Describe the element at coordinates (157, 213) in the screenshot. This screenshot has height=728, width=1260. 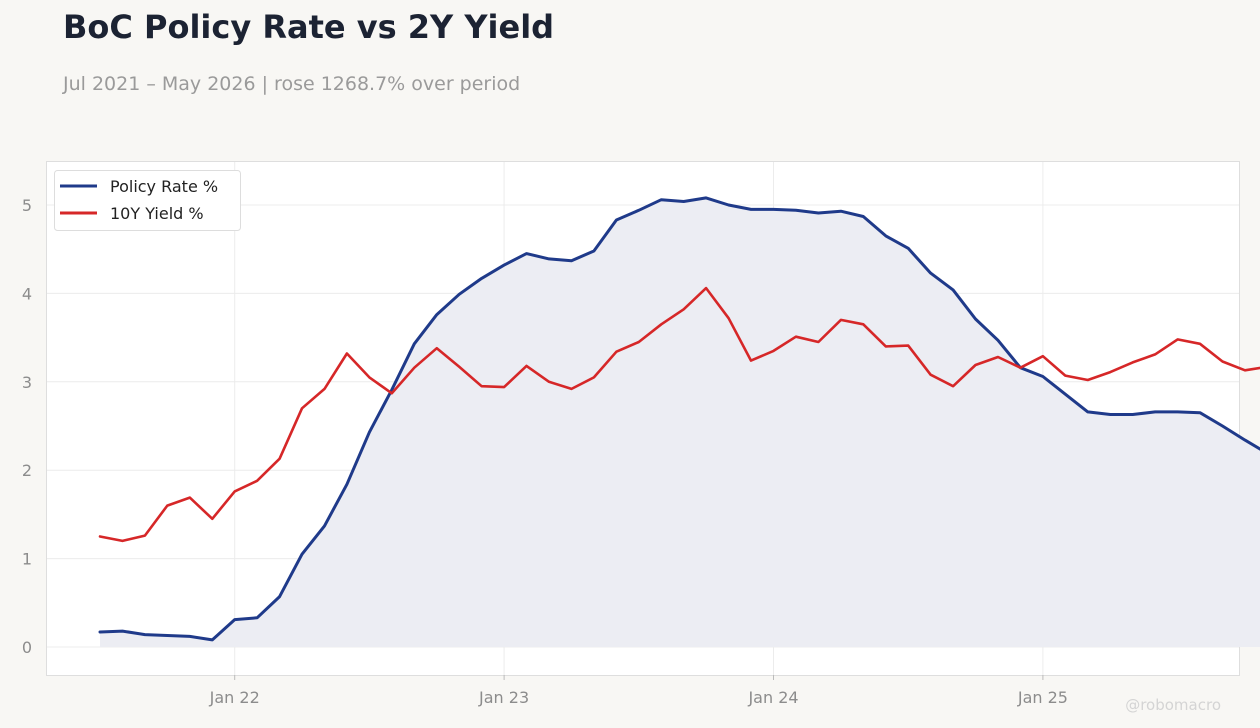
I see `legend-label-10y-yield: 10Y Yield %` at that location.